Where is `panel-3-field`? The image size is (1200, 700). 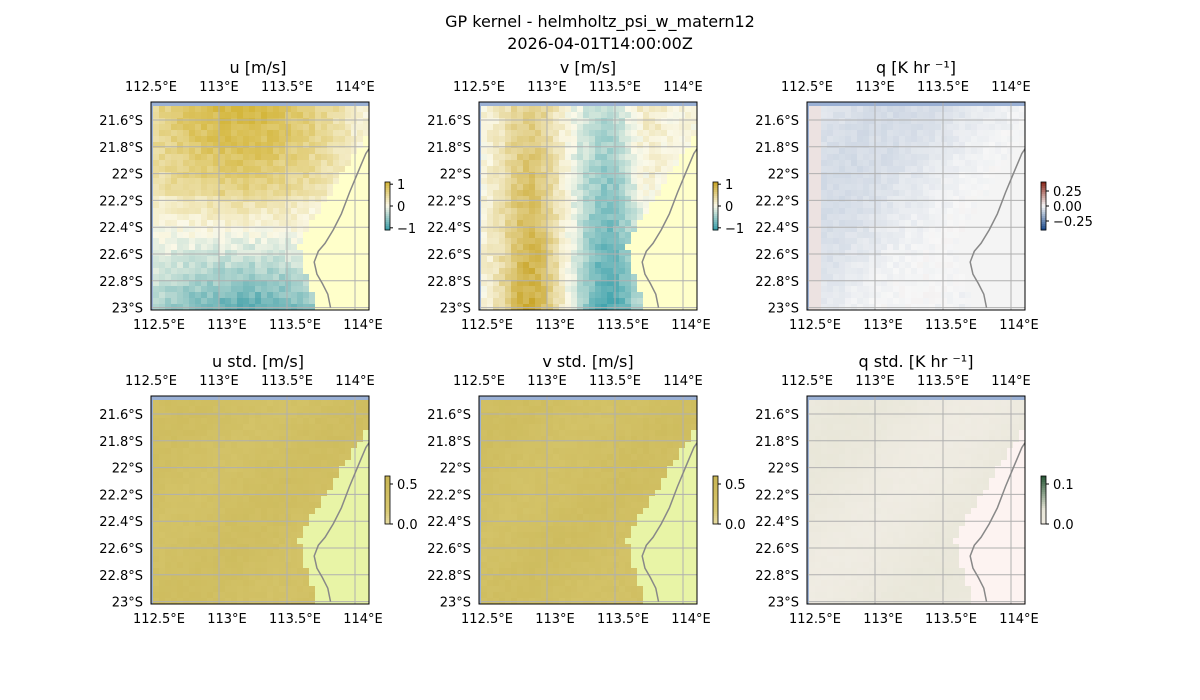 panel-3-field is located at coordinates (916, 206).